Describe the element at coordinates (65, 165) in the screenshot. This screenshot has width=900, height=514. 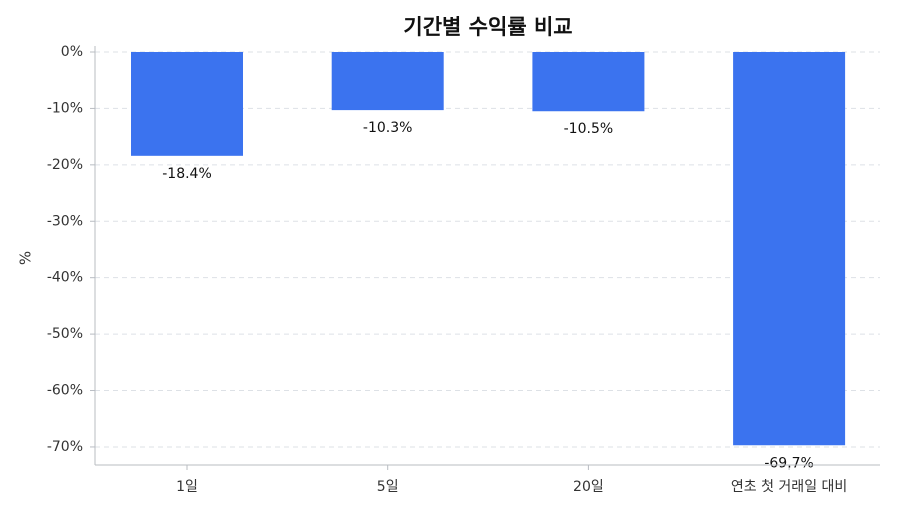
I see `y-tick-label: -20%` at that location.